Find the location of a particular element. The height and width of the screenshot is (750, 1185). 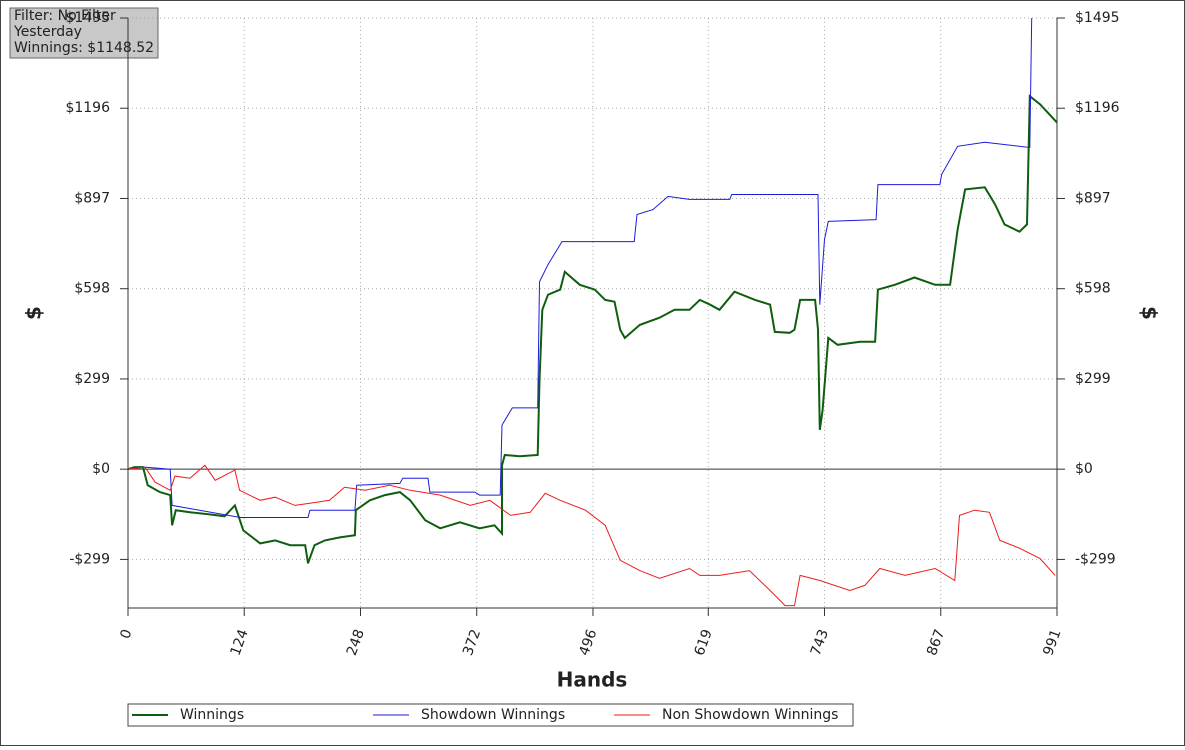

legend-label: Showdown Winnings is located at coordinates (493, 715).